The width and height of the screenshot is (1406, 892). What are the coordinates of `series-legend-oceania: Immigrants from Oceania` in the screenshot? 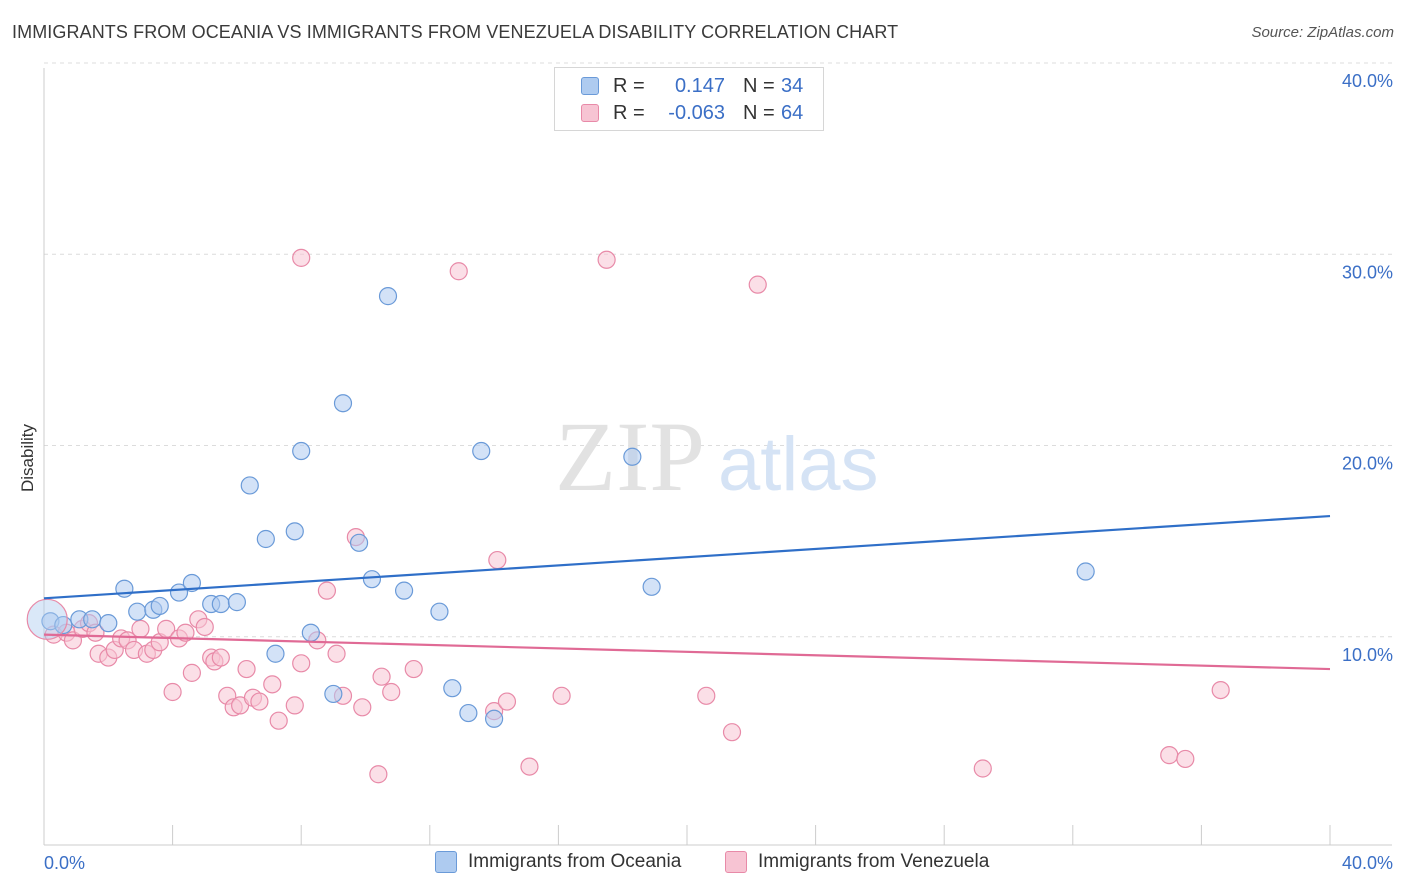 It's located at (558, 862).